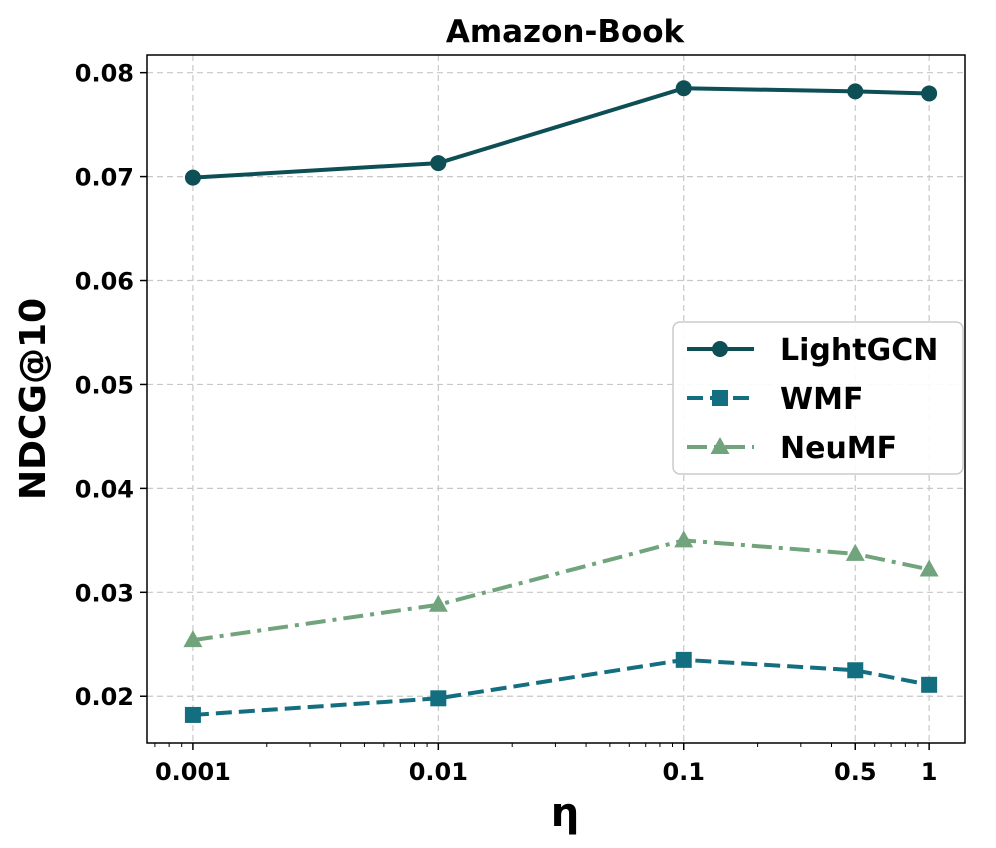 Image resolution: width=996 pixels, height=848 pixels. I want to click on legend-item-wmf: WMF, so click(775, 399).